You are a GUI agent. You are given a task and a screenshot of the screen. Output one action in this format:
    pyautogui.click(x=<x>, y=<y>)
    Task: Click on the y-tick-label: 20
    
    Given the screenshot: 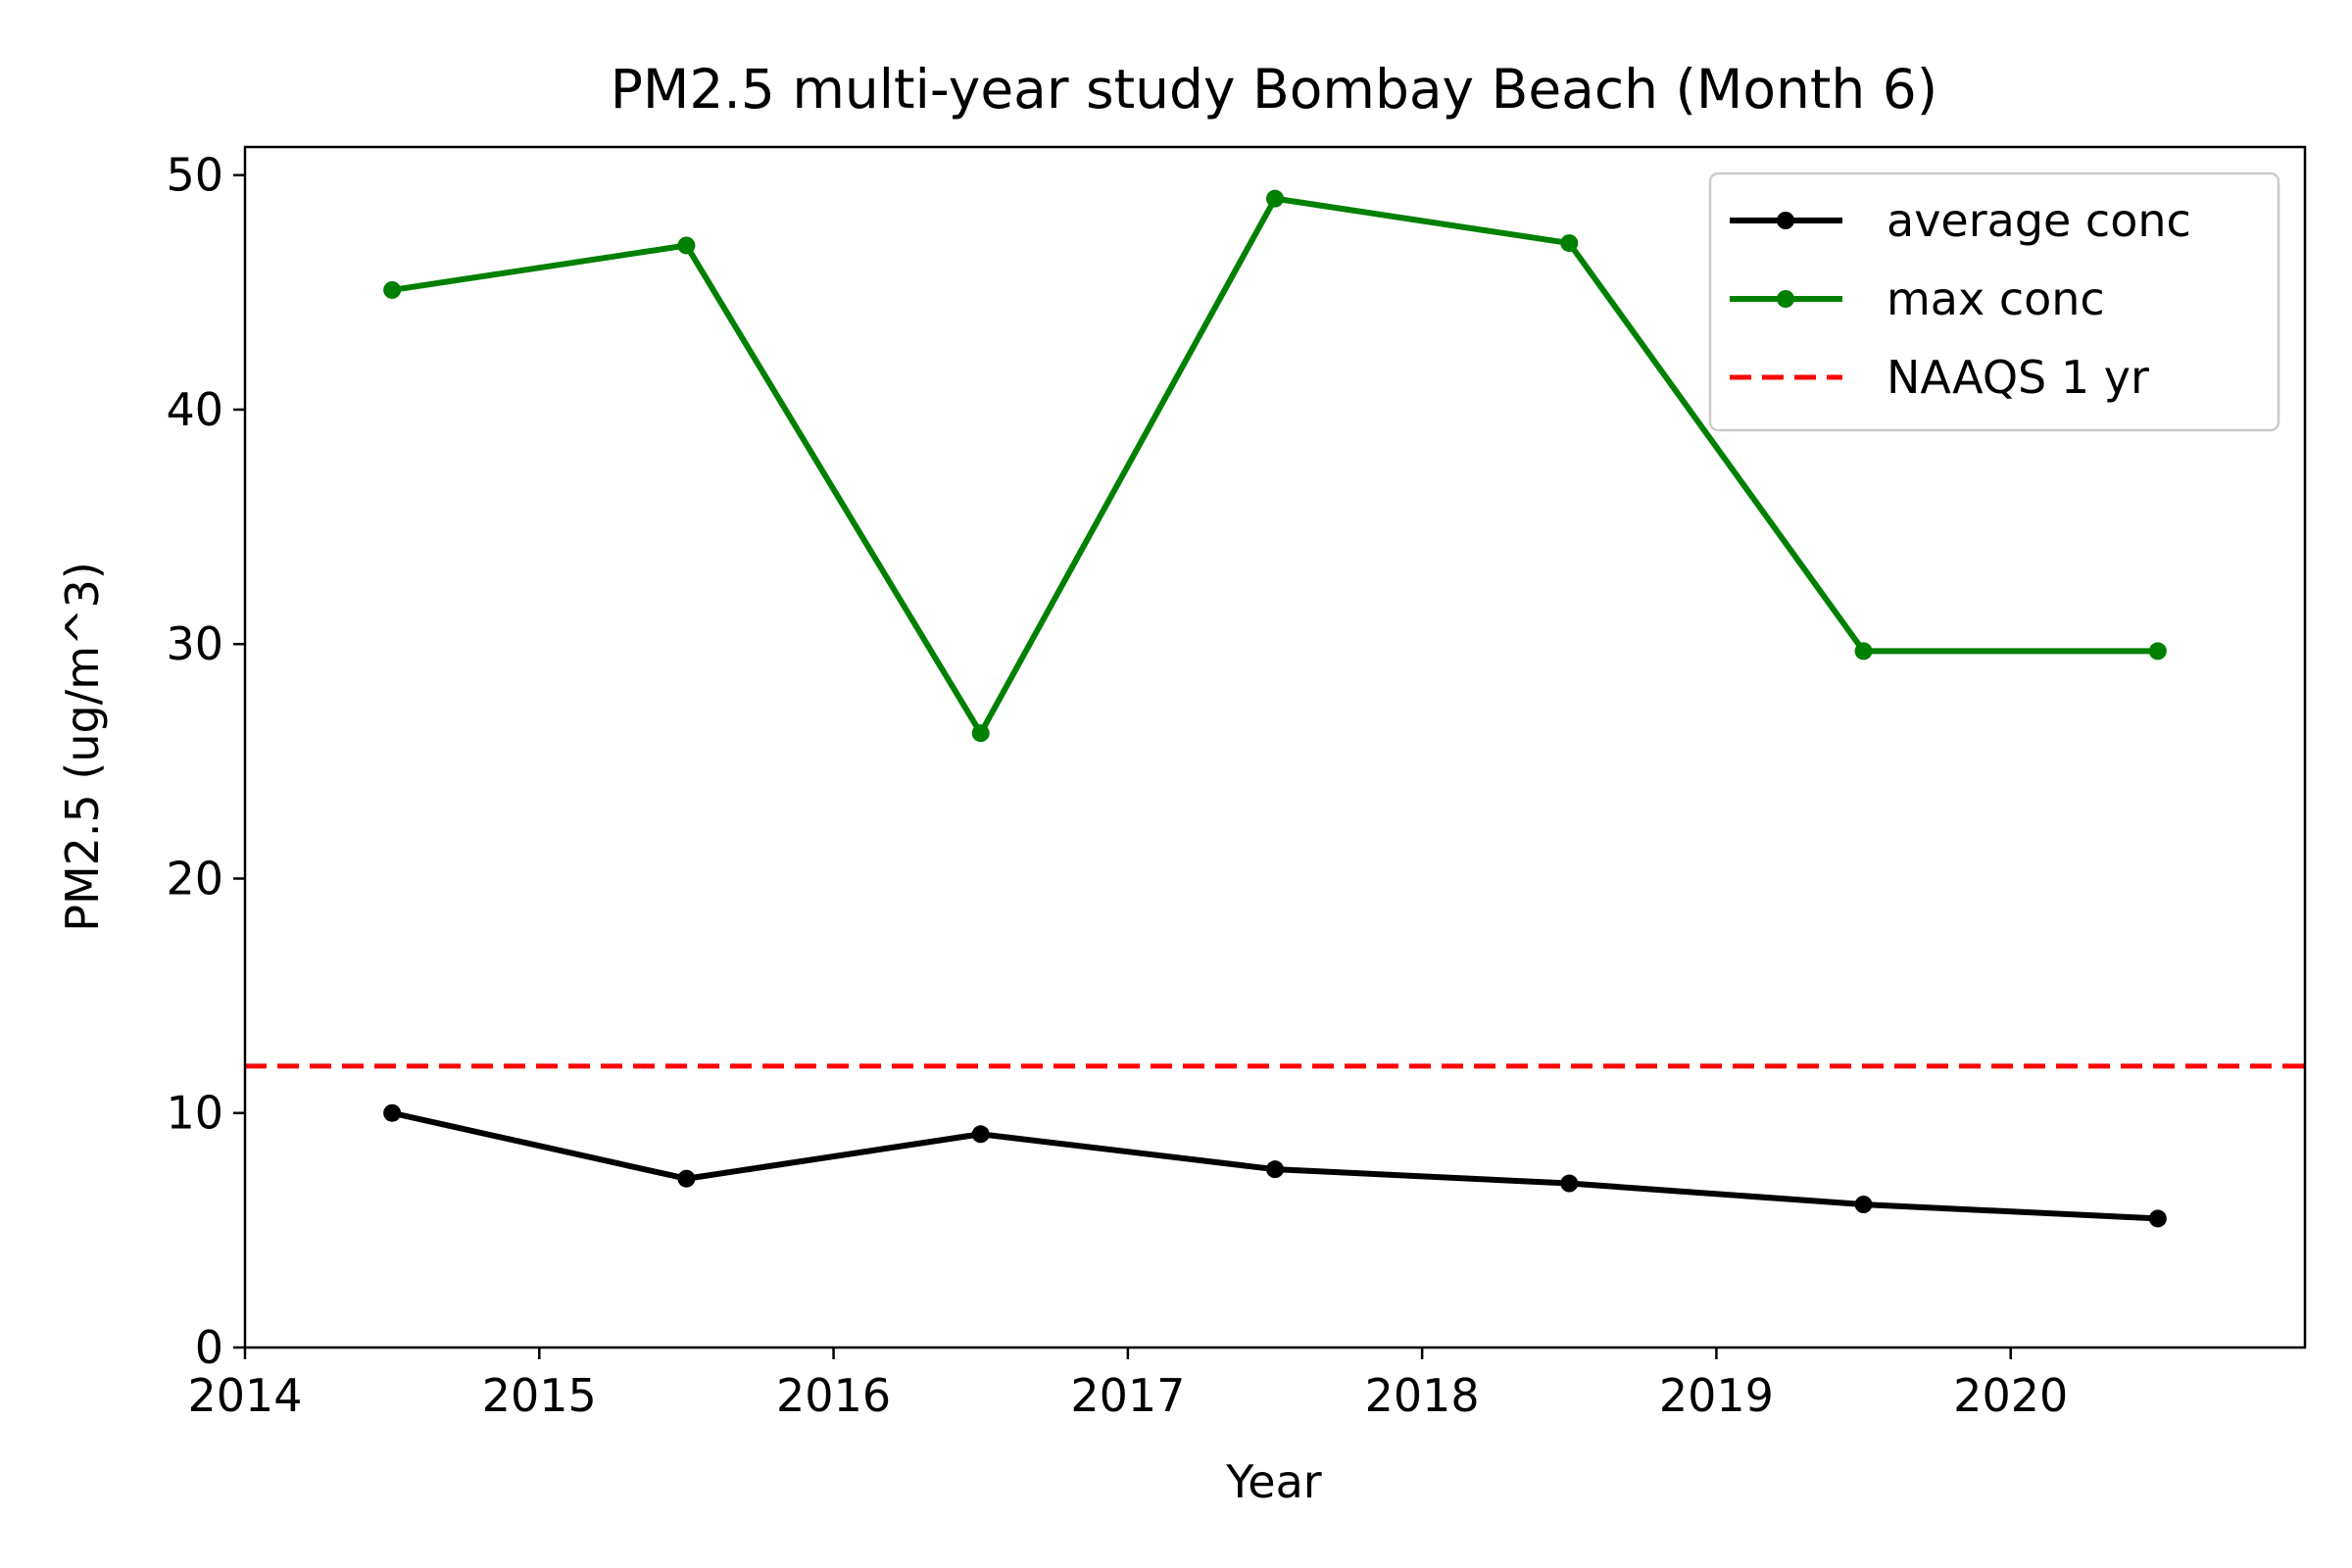 What is the action you would take?
    pyautogui.click(x=194, y=878)
    